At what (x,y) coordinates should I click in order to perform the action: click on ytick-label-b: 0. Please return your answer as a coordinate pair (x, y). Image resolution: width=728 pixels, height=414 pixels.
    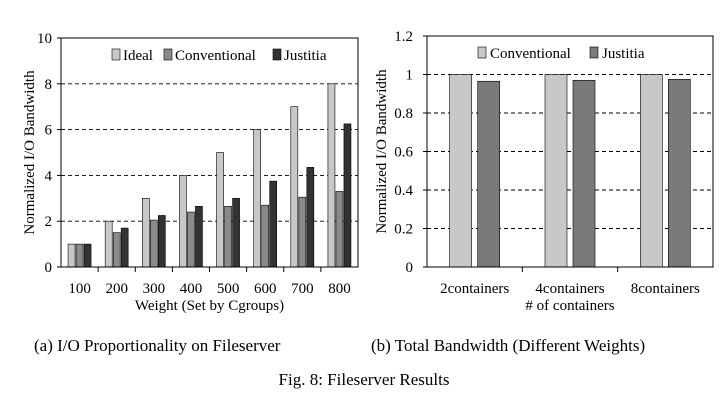
    Looking at the image, I should click on (410, 268).